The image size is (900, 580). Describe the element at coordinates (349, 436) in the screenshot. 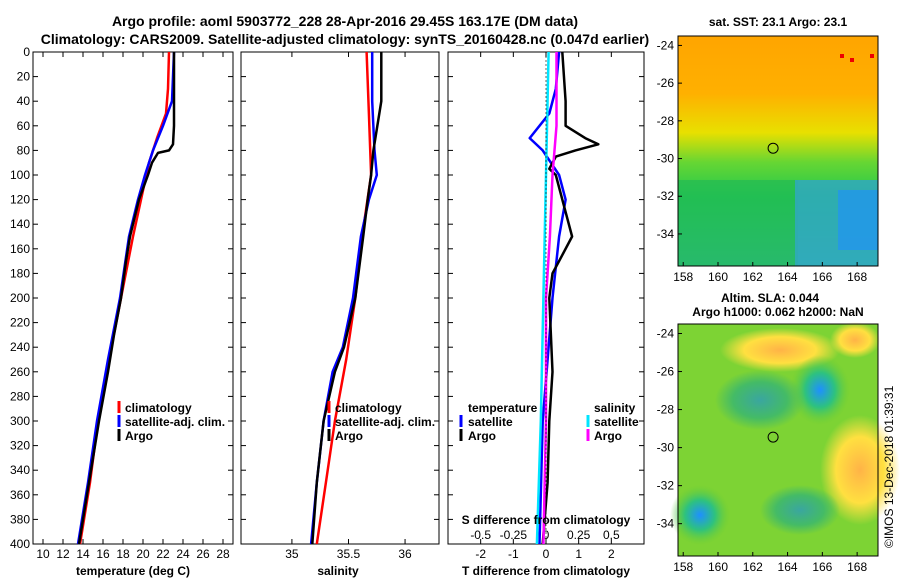

I see `legend-argo: Argo` at that location.